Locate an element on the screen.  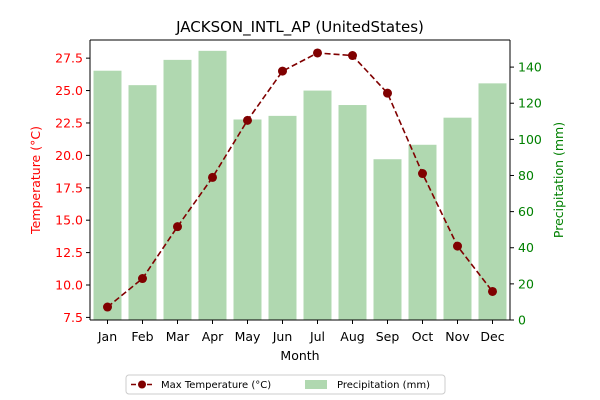
precipitation-bar-feb is located at coordinates (142, 203).